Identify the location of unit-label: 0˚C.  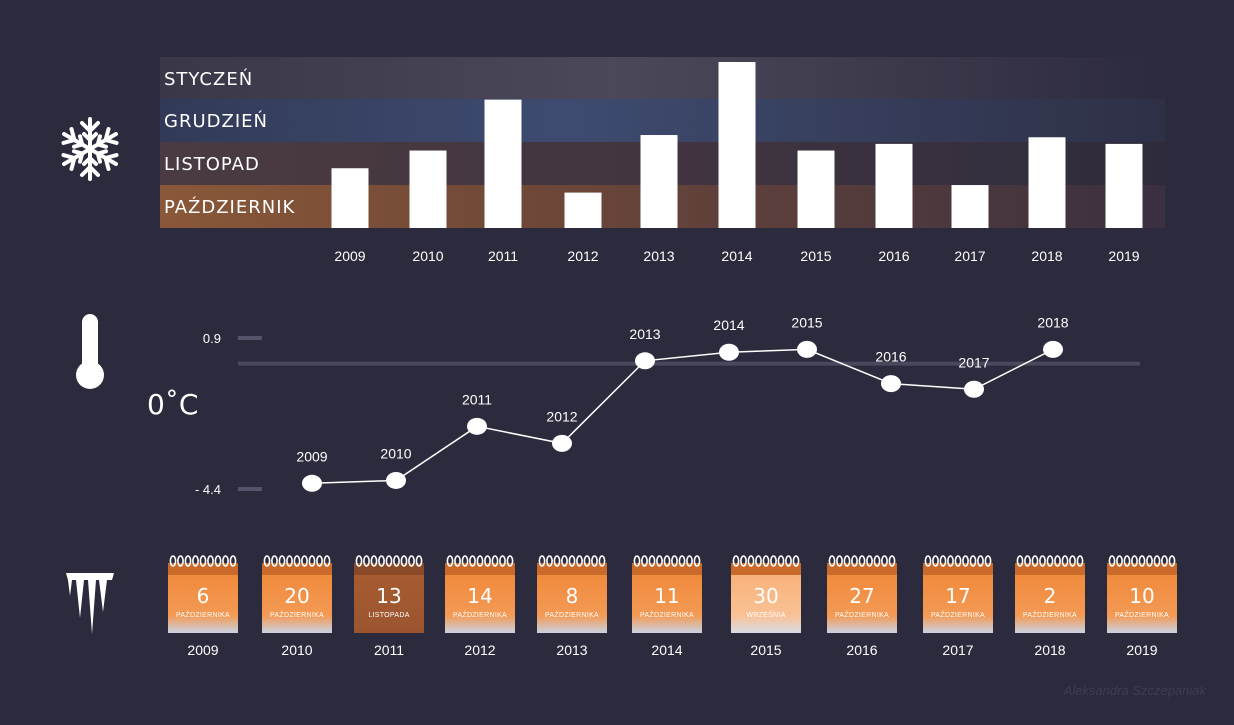
(172, 404).